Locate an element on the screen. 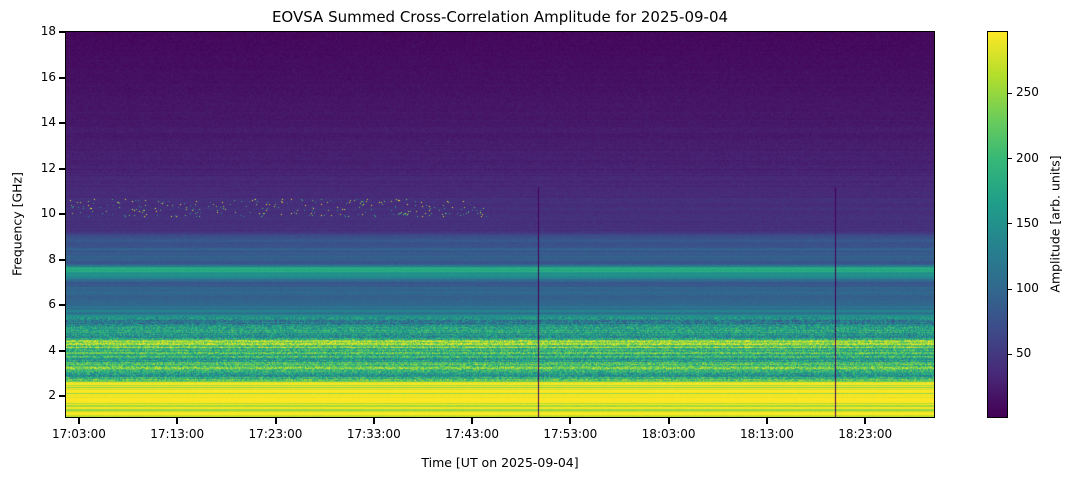 This screenshot has height=479, width=1073. x-tick-label: 17:13:00 is located at coordinates (177, 434).